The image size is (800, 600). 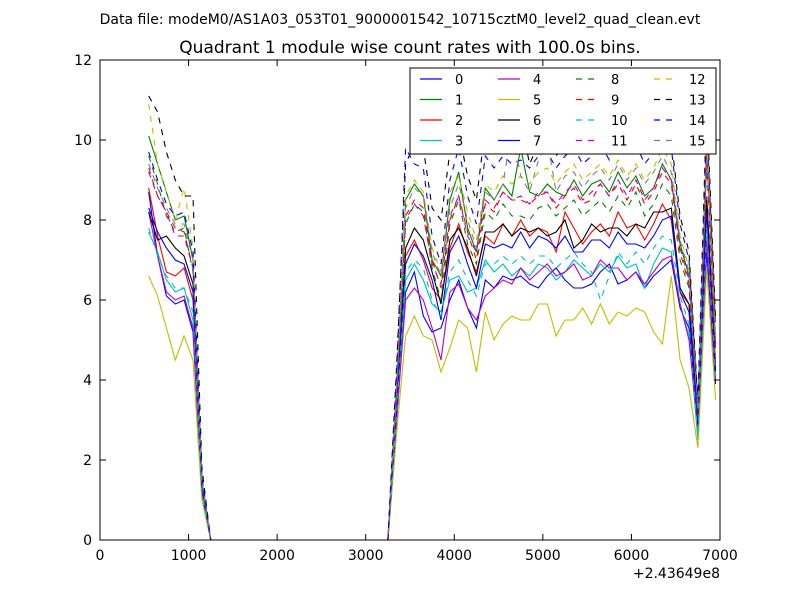 I want to click on legend-label-11: 11, so click(x=619, y=142).